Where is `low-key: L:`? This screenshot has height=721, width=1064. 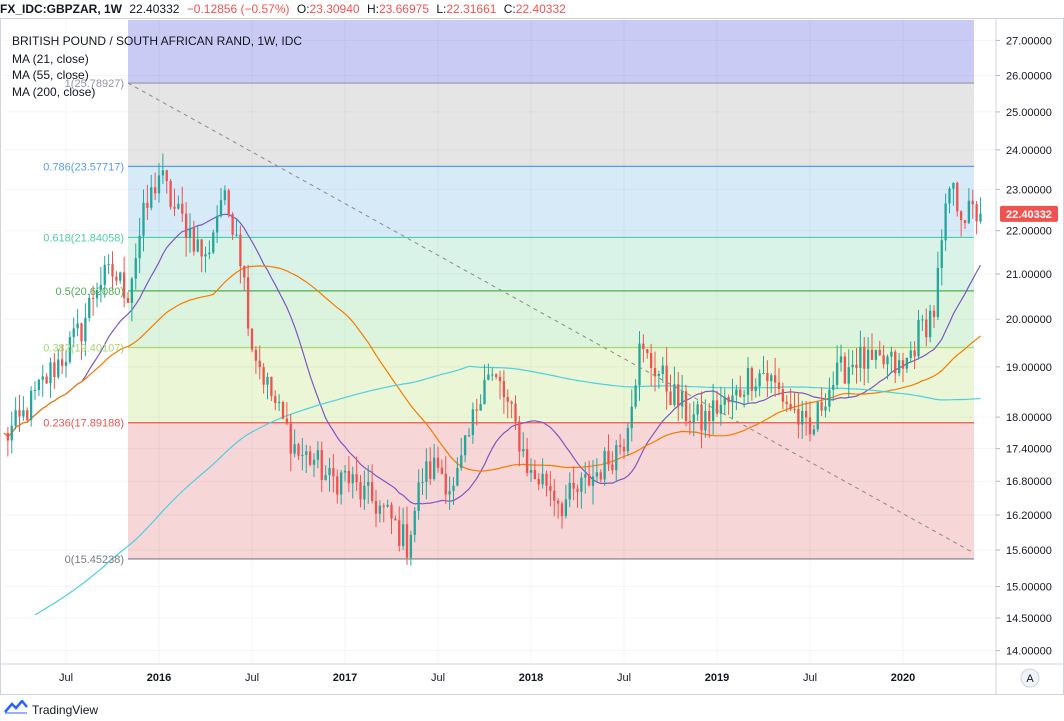 low-key: L: is located at coordinates (441, 9).